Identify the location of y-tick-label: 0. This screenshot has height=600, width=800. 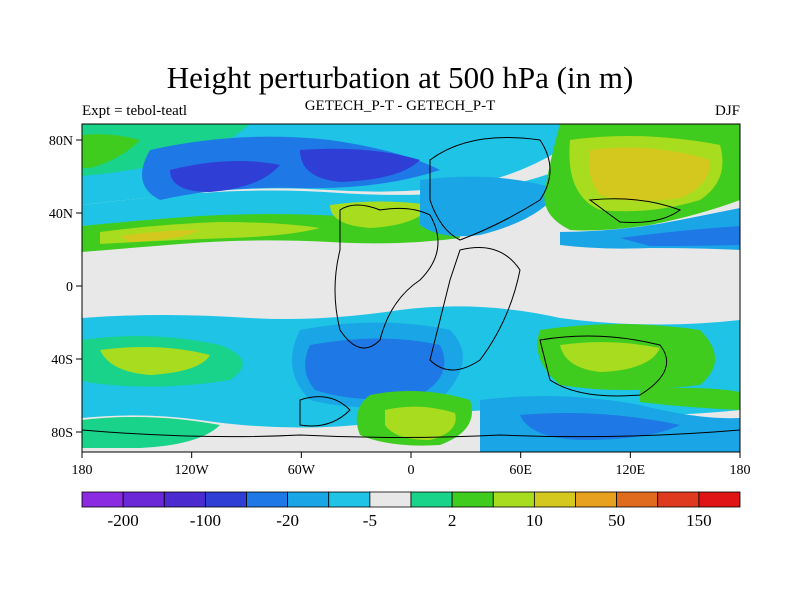
(69, 287).